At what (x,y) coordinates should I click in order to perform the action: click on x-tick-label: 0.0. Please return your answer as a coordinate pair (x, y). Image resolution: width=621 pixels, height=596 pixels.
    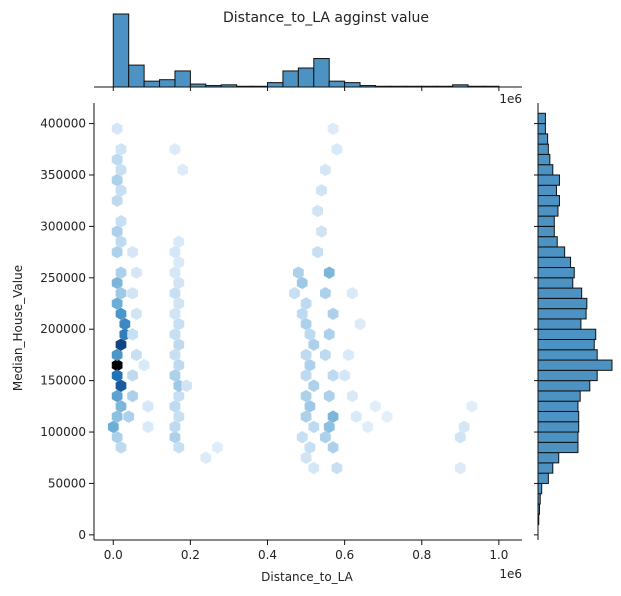
    Looking at the image, I should click on (113, 555).